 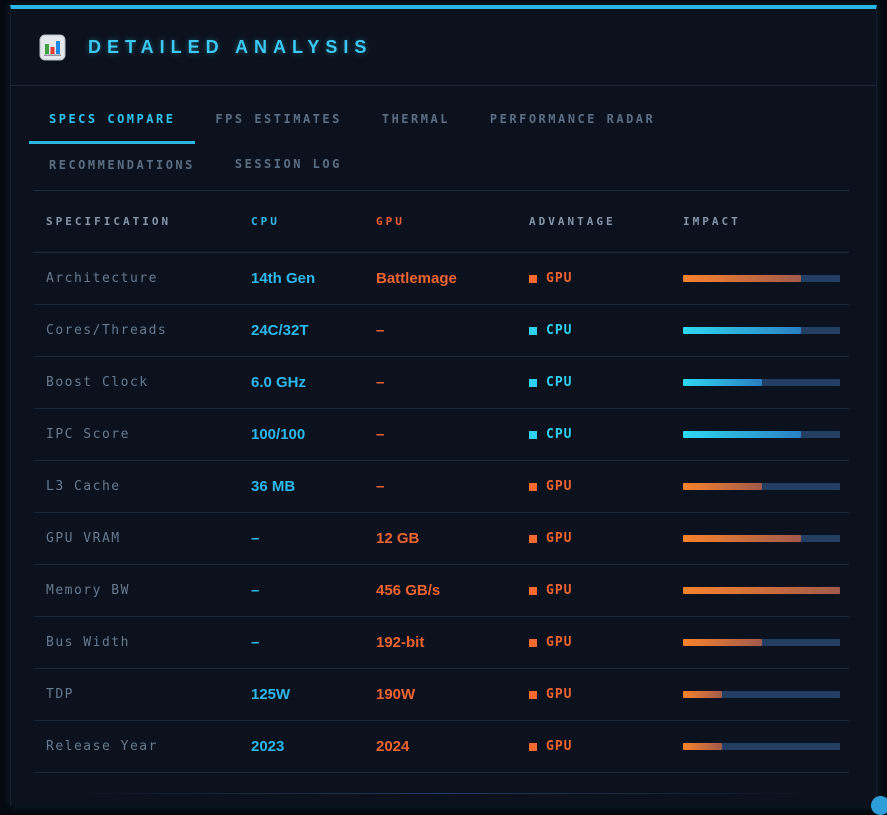 I want to click on bar-chart-icon, so click(x=52, y=47).